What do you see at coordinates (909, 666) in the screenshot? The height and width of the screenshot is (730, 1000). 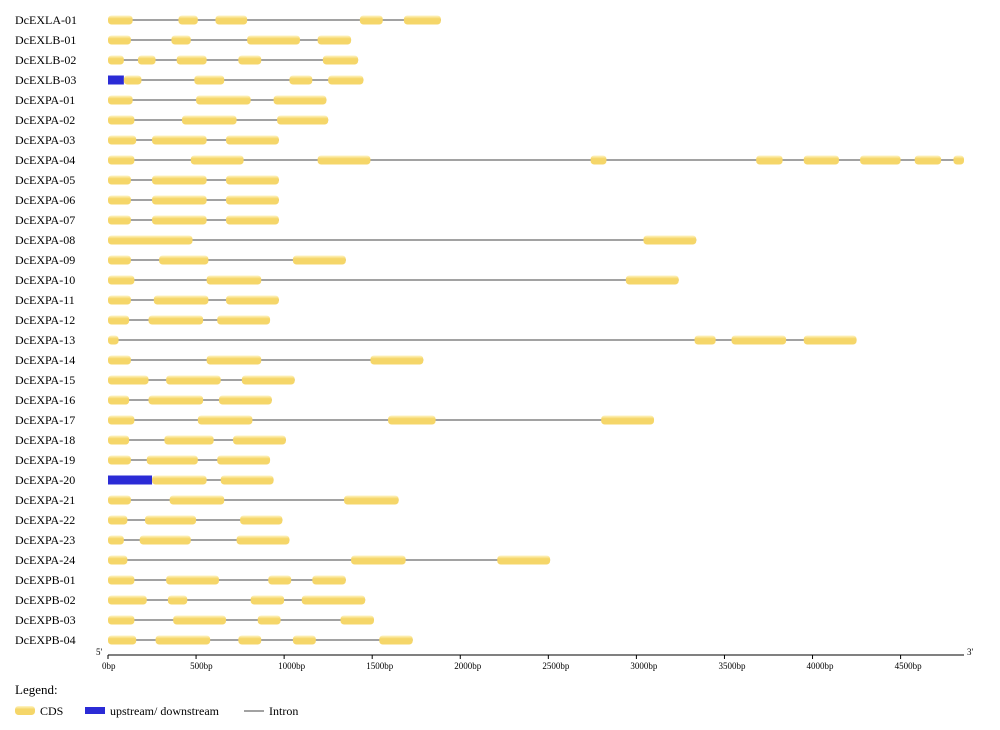 I see `axis-tick-label: 4500bp` at bounding box center [909, 666].